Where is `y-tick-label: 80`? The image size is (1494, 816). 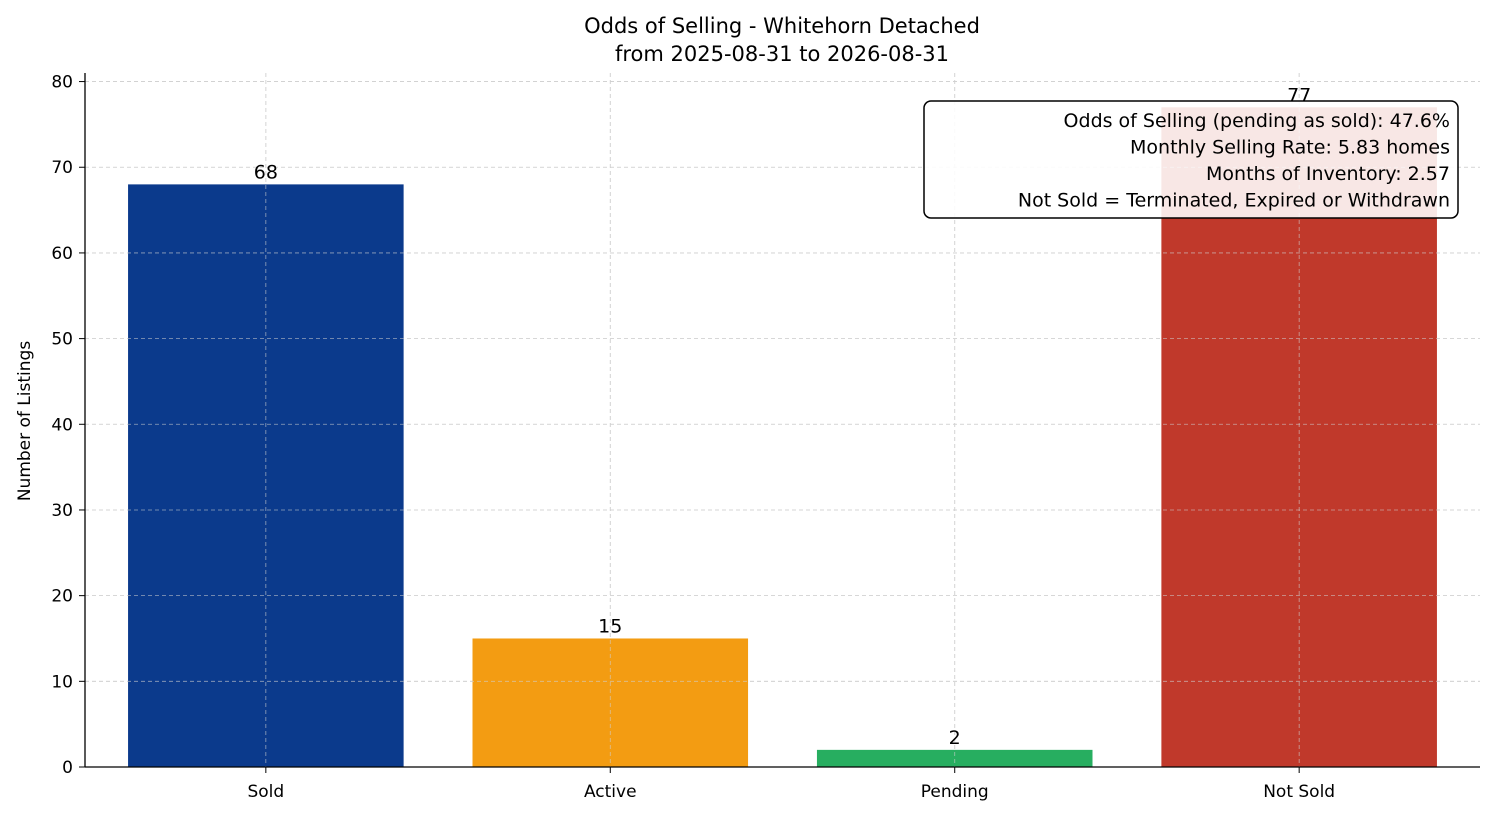
y-tick-label: 80 is located at coordinates (62, 83).